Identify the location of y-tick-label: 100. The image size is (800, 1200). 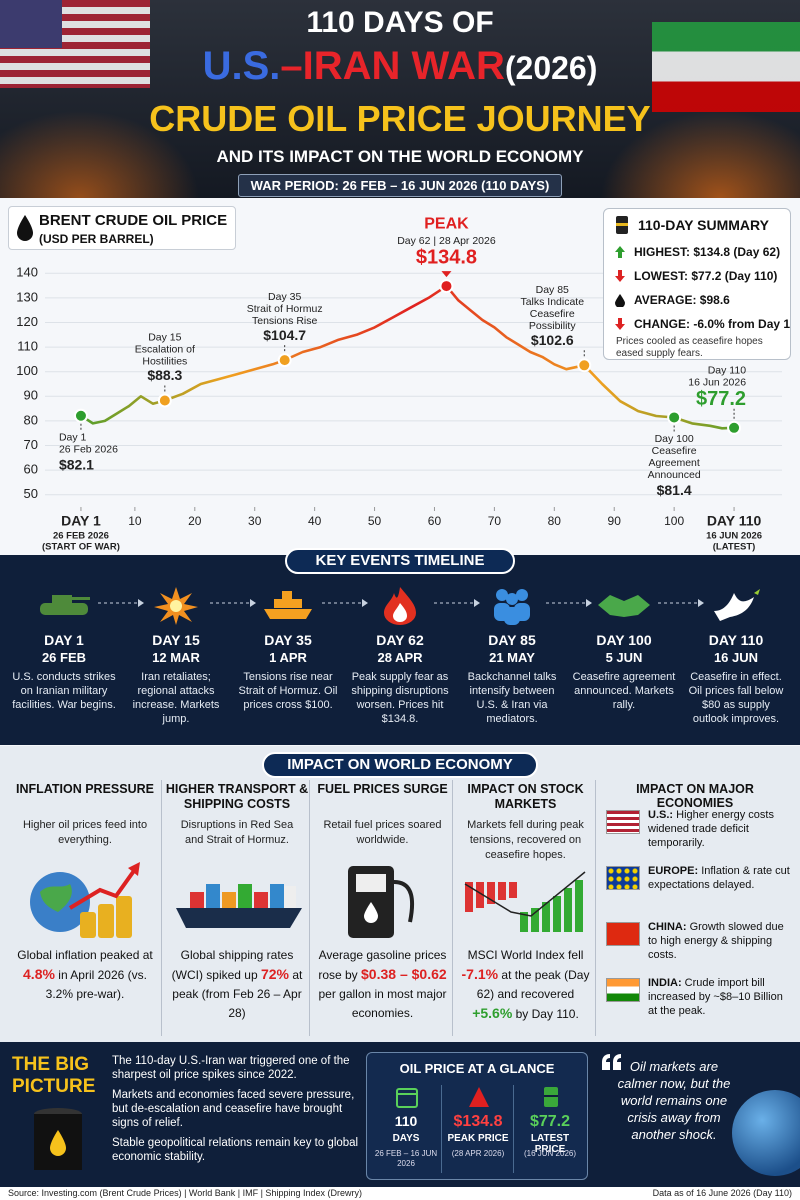
(27, 370).